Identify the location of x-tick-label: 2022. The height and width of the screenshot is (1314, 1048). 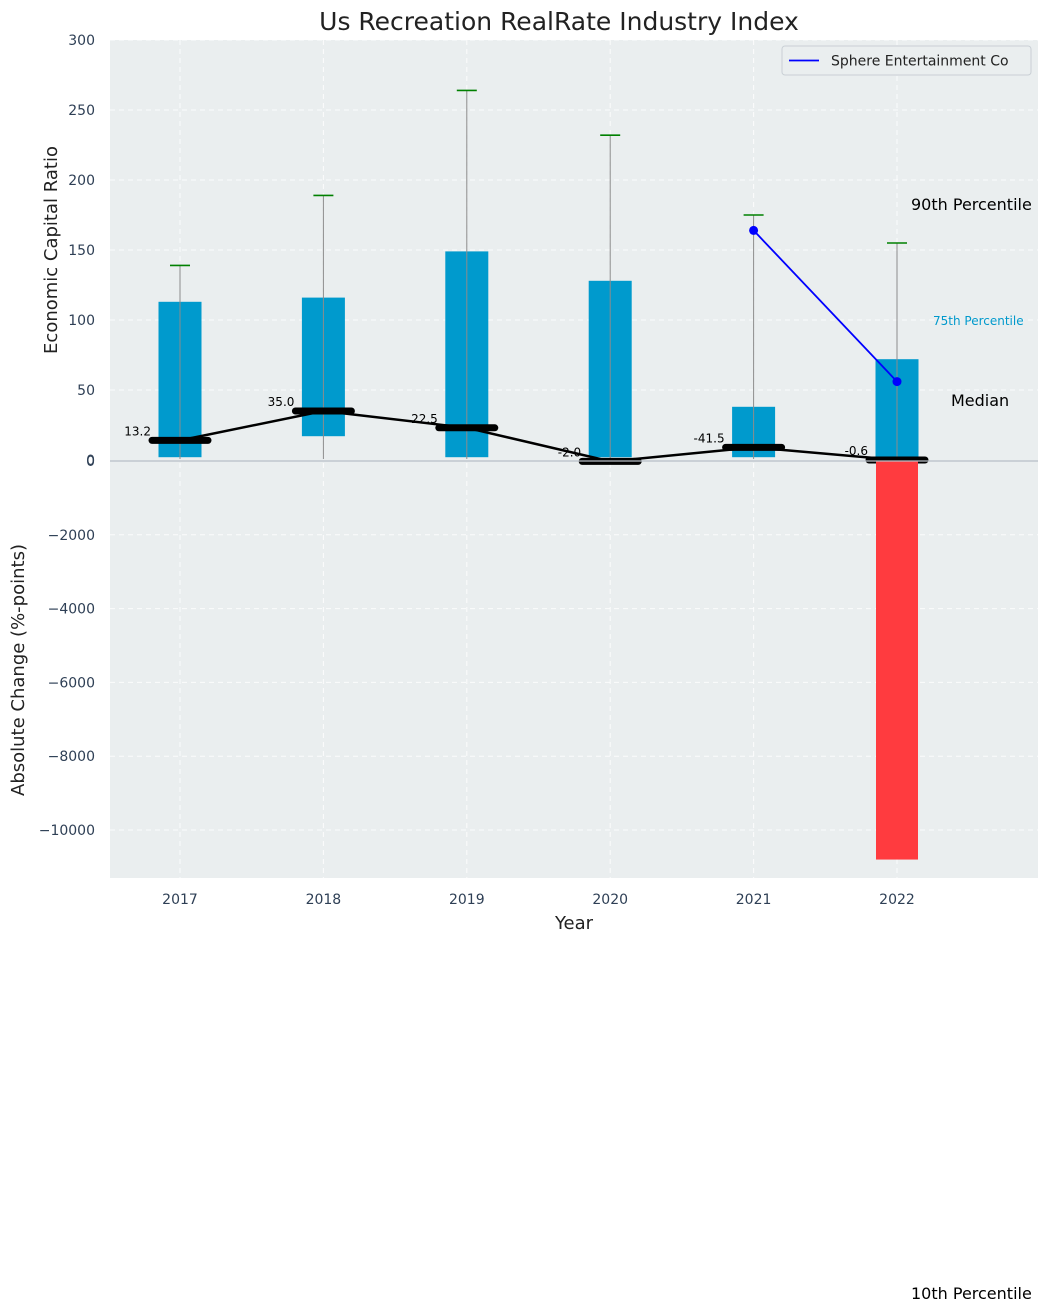
(897, 900).